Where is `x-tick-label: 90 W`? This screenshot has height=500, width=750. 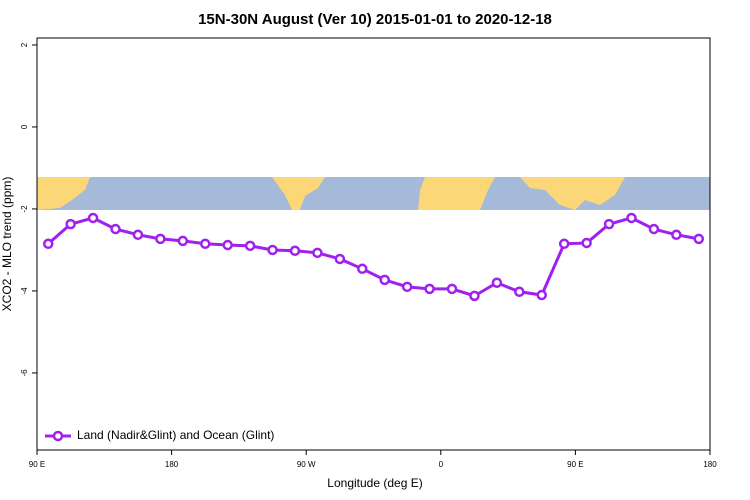 x-tick-label: 90 W is located at coordinates (306, 464).